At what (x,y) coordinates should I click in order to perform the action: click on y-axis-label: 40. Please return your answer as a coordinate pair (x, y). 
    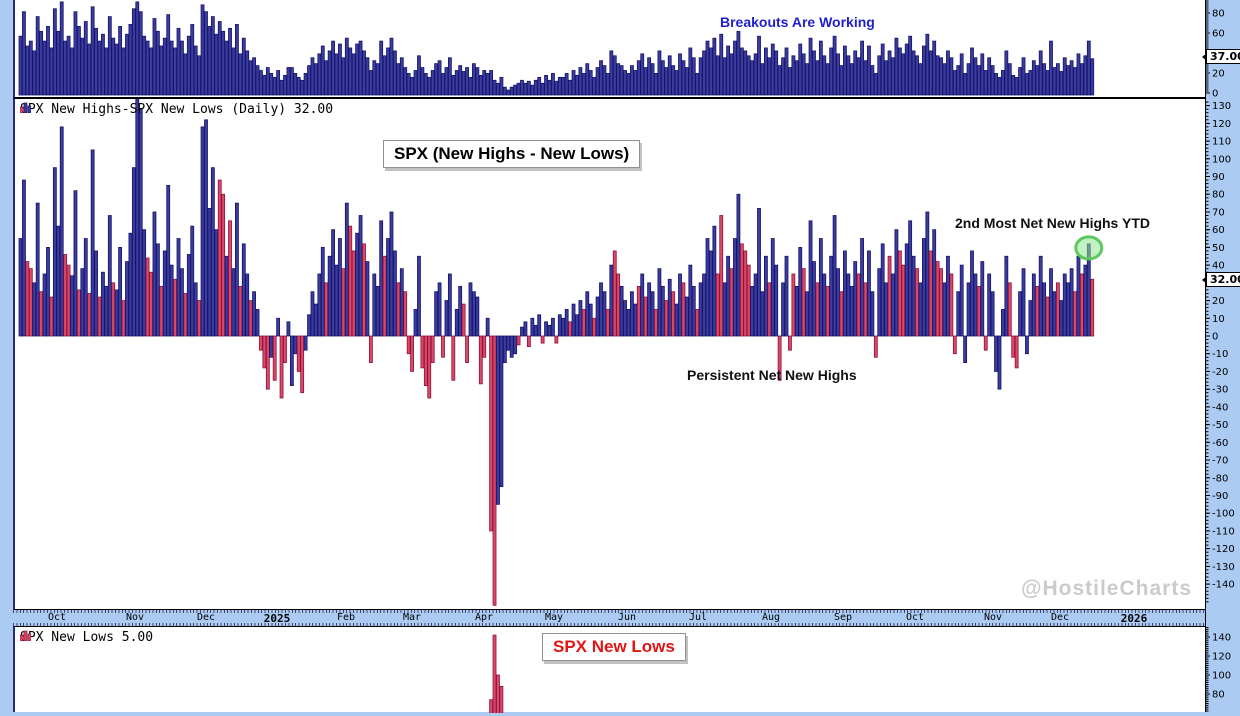
    Looking at the image, I should click on (1218, 266).